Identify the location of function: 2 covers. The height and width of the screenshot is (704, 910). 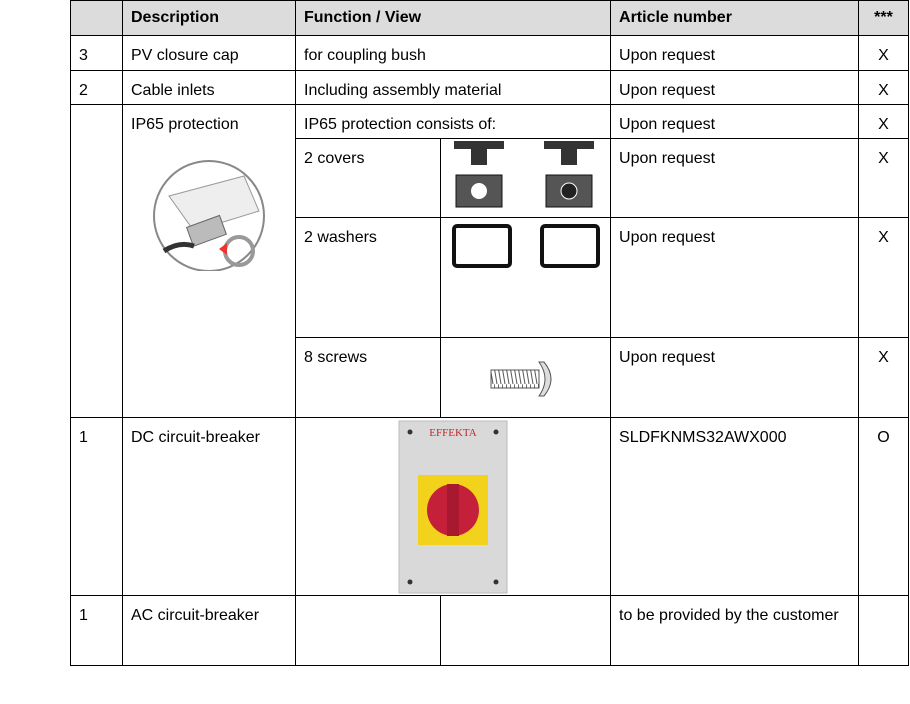
(368, 178).